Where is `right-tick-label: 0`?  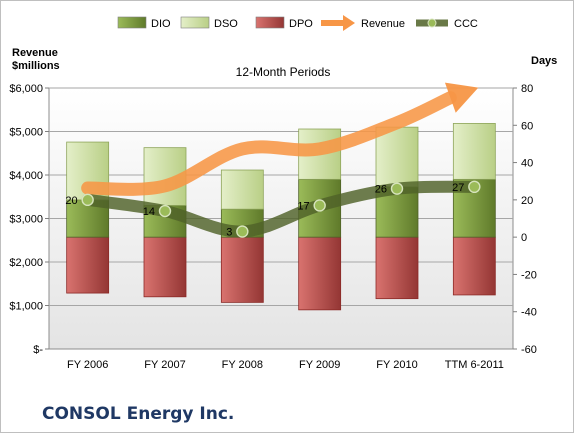
right-tick-label: 0 is located at coordinates (524, 238).